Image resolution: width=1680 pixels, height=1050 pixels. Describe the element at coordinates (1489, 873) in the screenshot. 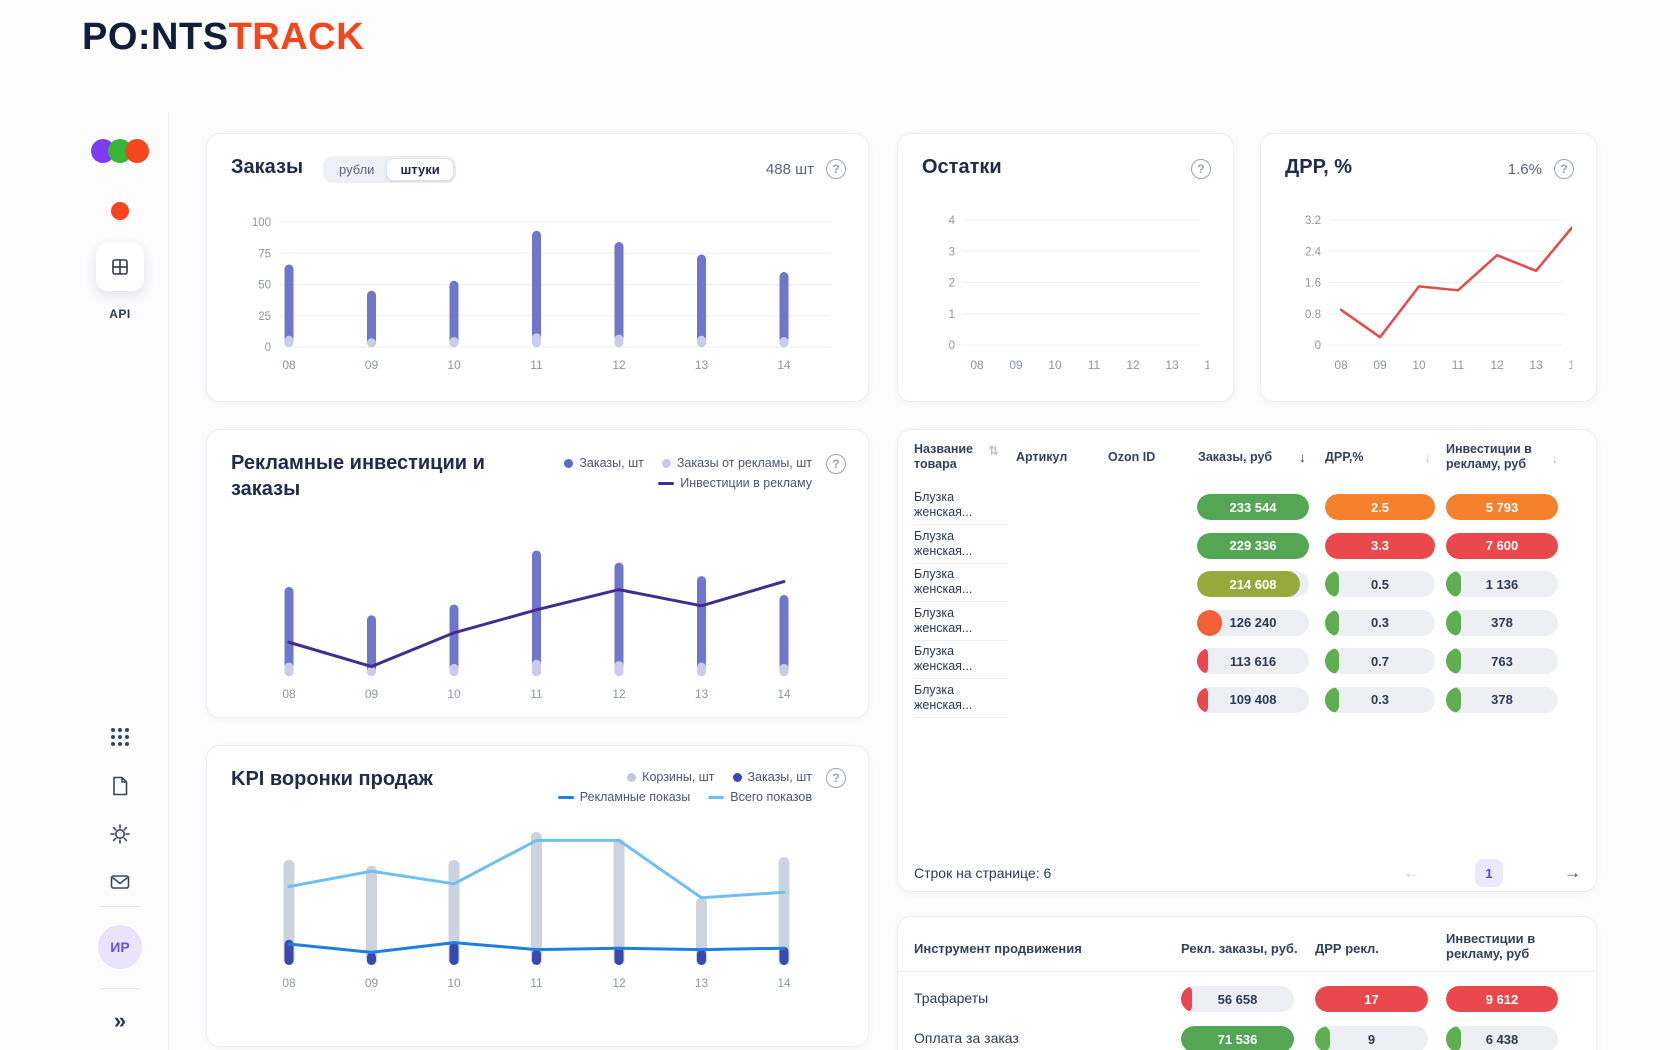

I see `current-page: 1` at that location.